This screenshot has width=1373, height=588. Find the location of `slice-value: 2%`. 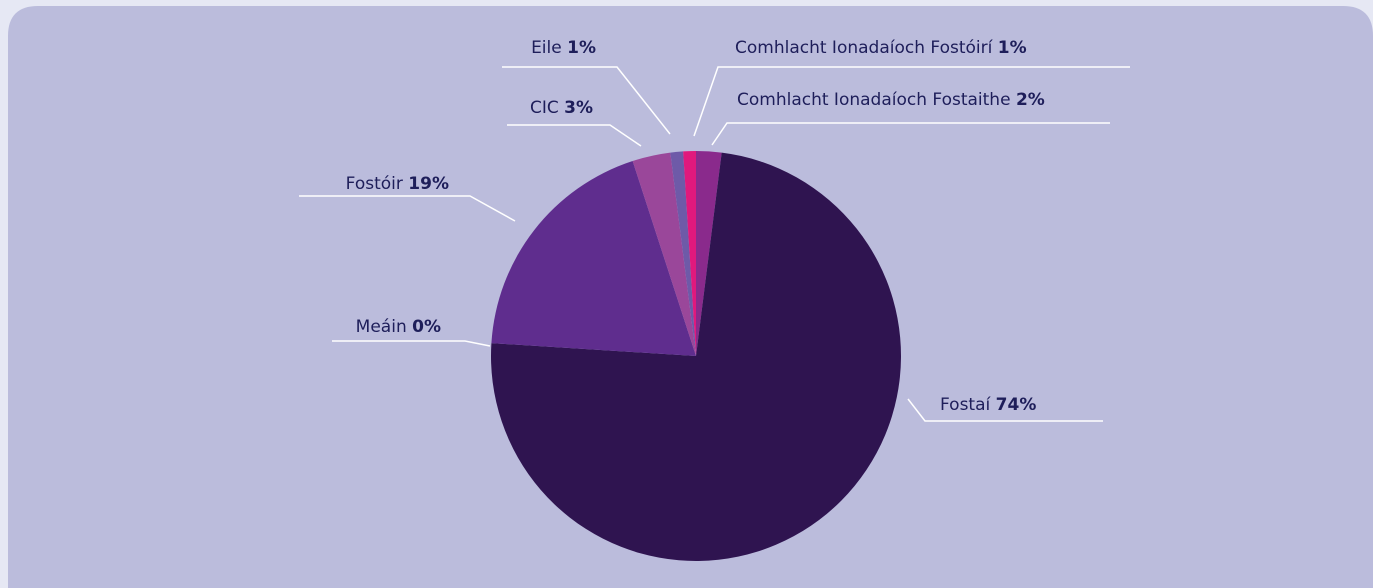

slice-value: 2% is located at coordinates (1030, 100).